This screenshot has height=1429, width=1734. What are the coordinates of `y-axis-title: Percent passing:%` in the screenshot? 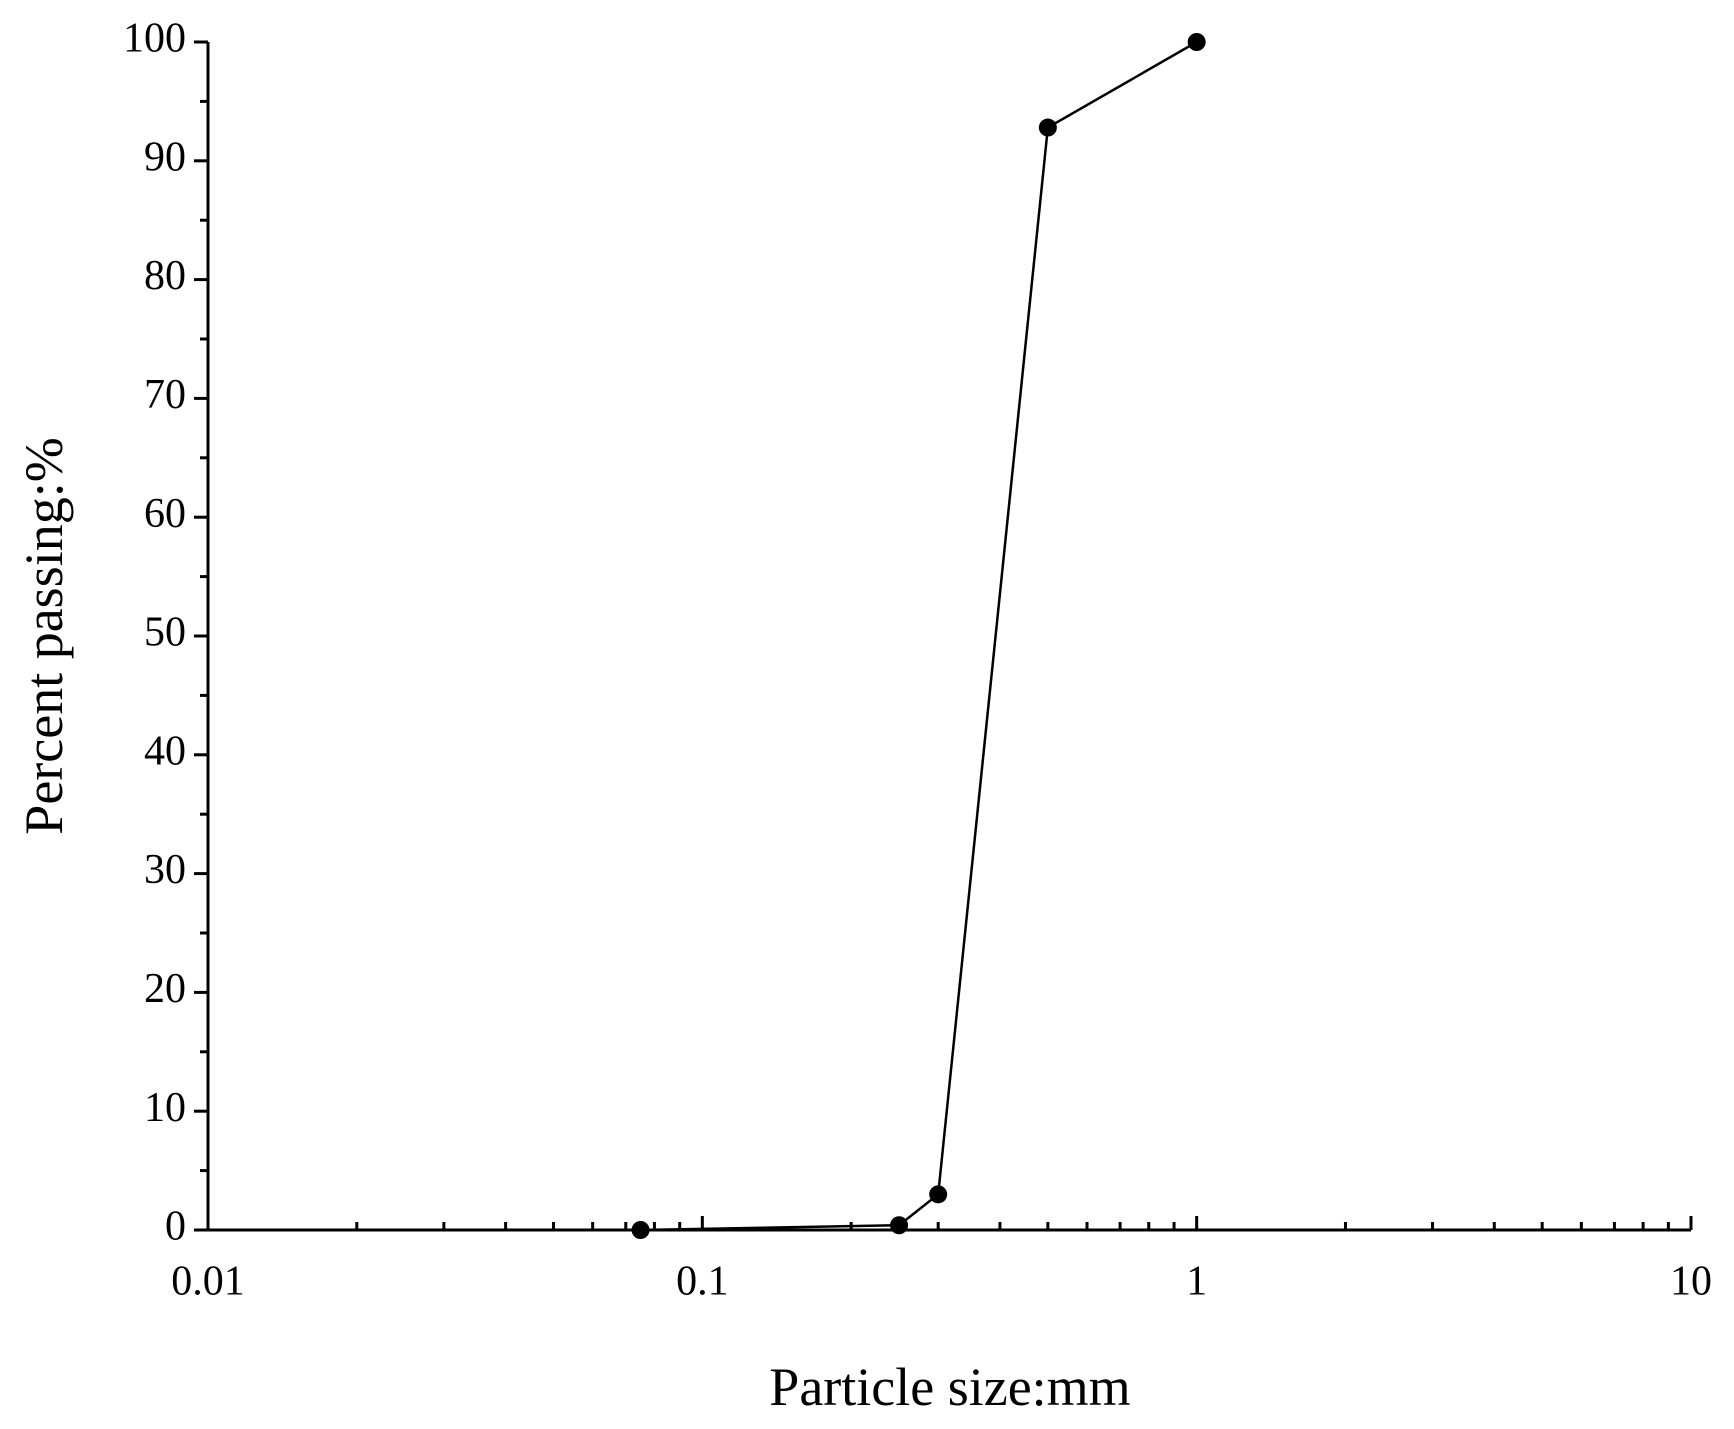 It's located at (44, 635).